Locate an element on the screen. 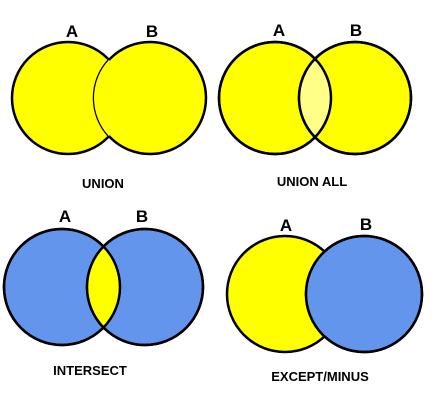 This screenshot has width=438, height=400. intersect-set-a-label: A is located at coordinates (65, 216).